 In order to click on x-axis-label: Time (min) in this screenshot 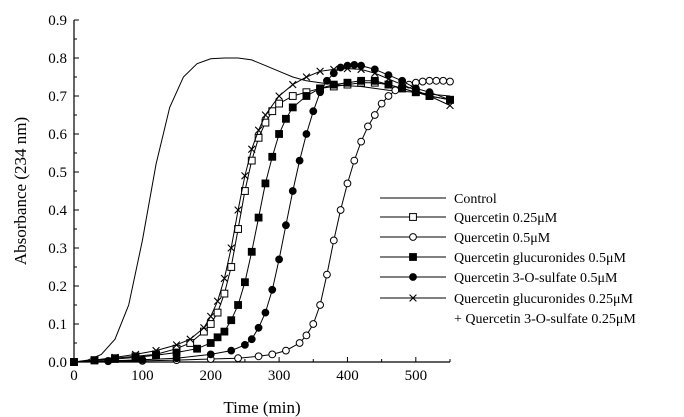, I will do `click(261, 407)`.